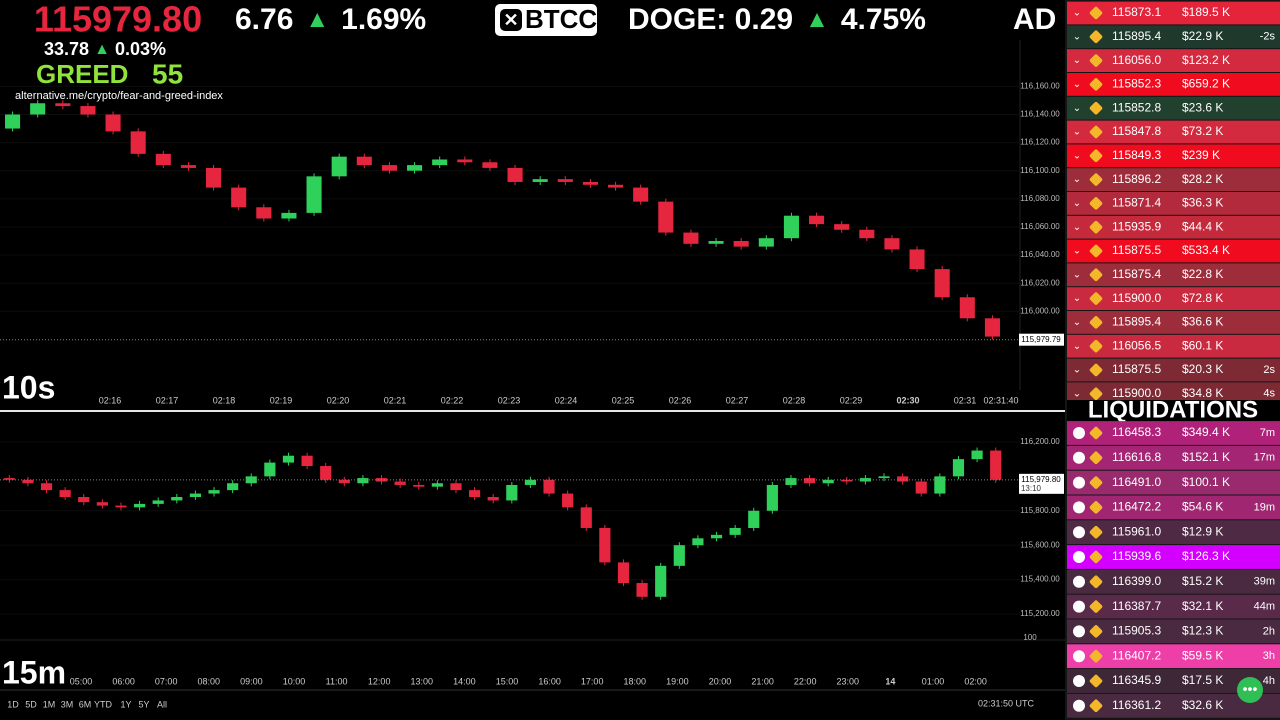 The height and width of the screenshot is (720, 1280). Describe the element at coordinates (1264, 458) in the screenshot. I see `row-age: 17m` at that location.